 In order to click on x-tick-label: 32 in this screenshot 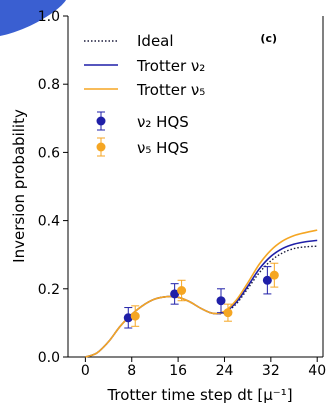, I will do `click(271, 371)`.